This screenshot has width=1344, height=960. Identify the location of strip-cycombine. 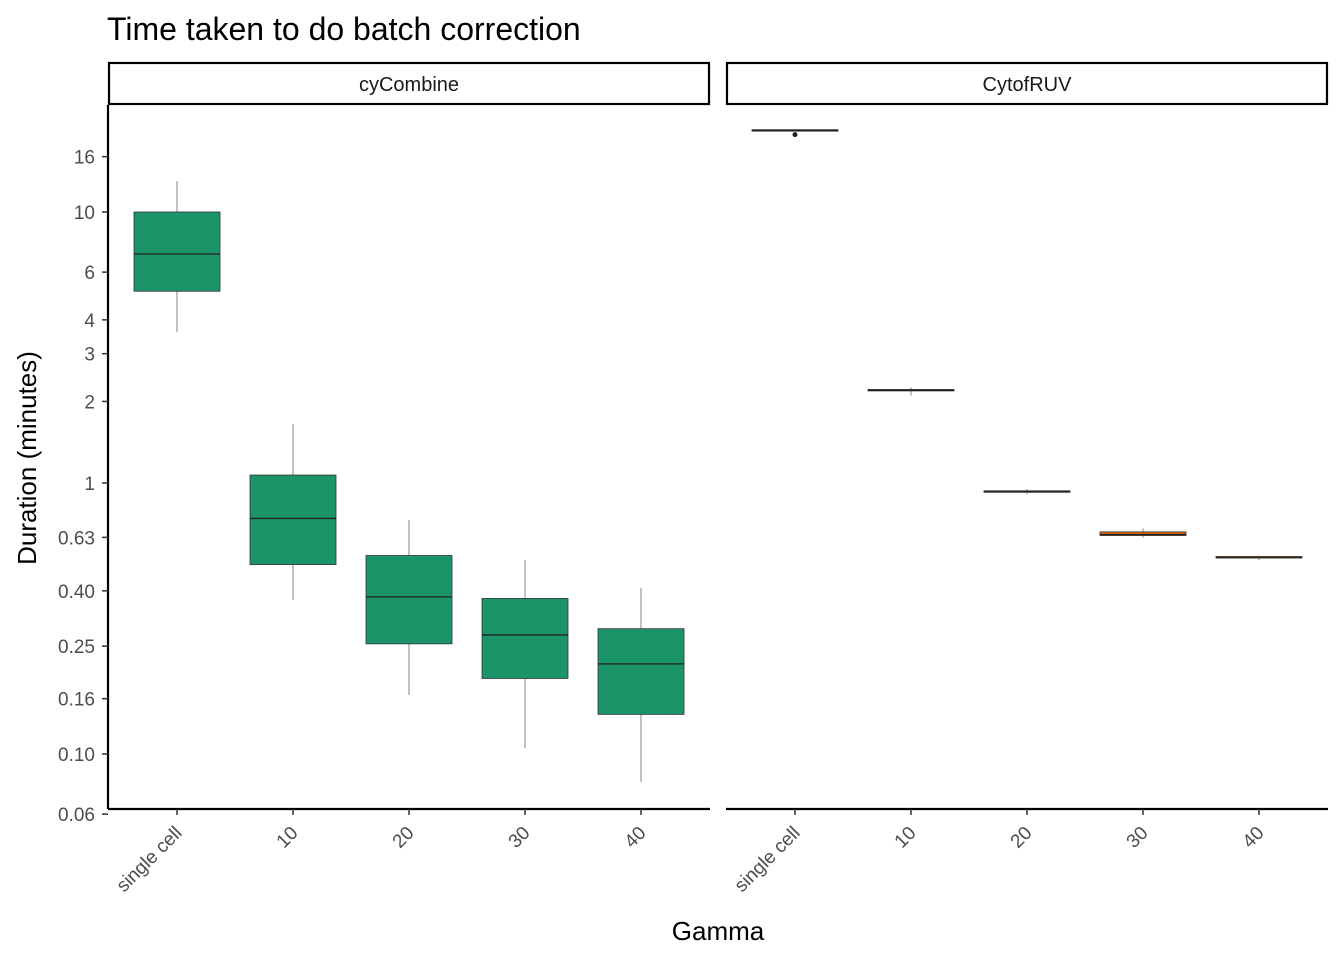
(409, 83).